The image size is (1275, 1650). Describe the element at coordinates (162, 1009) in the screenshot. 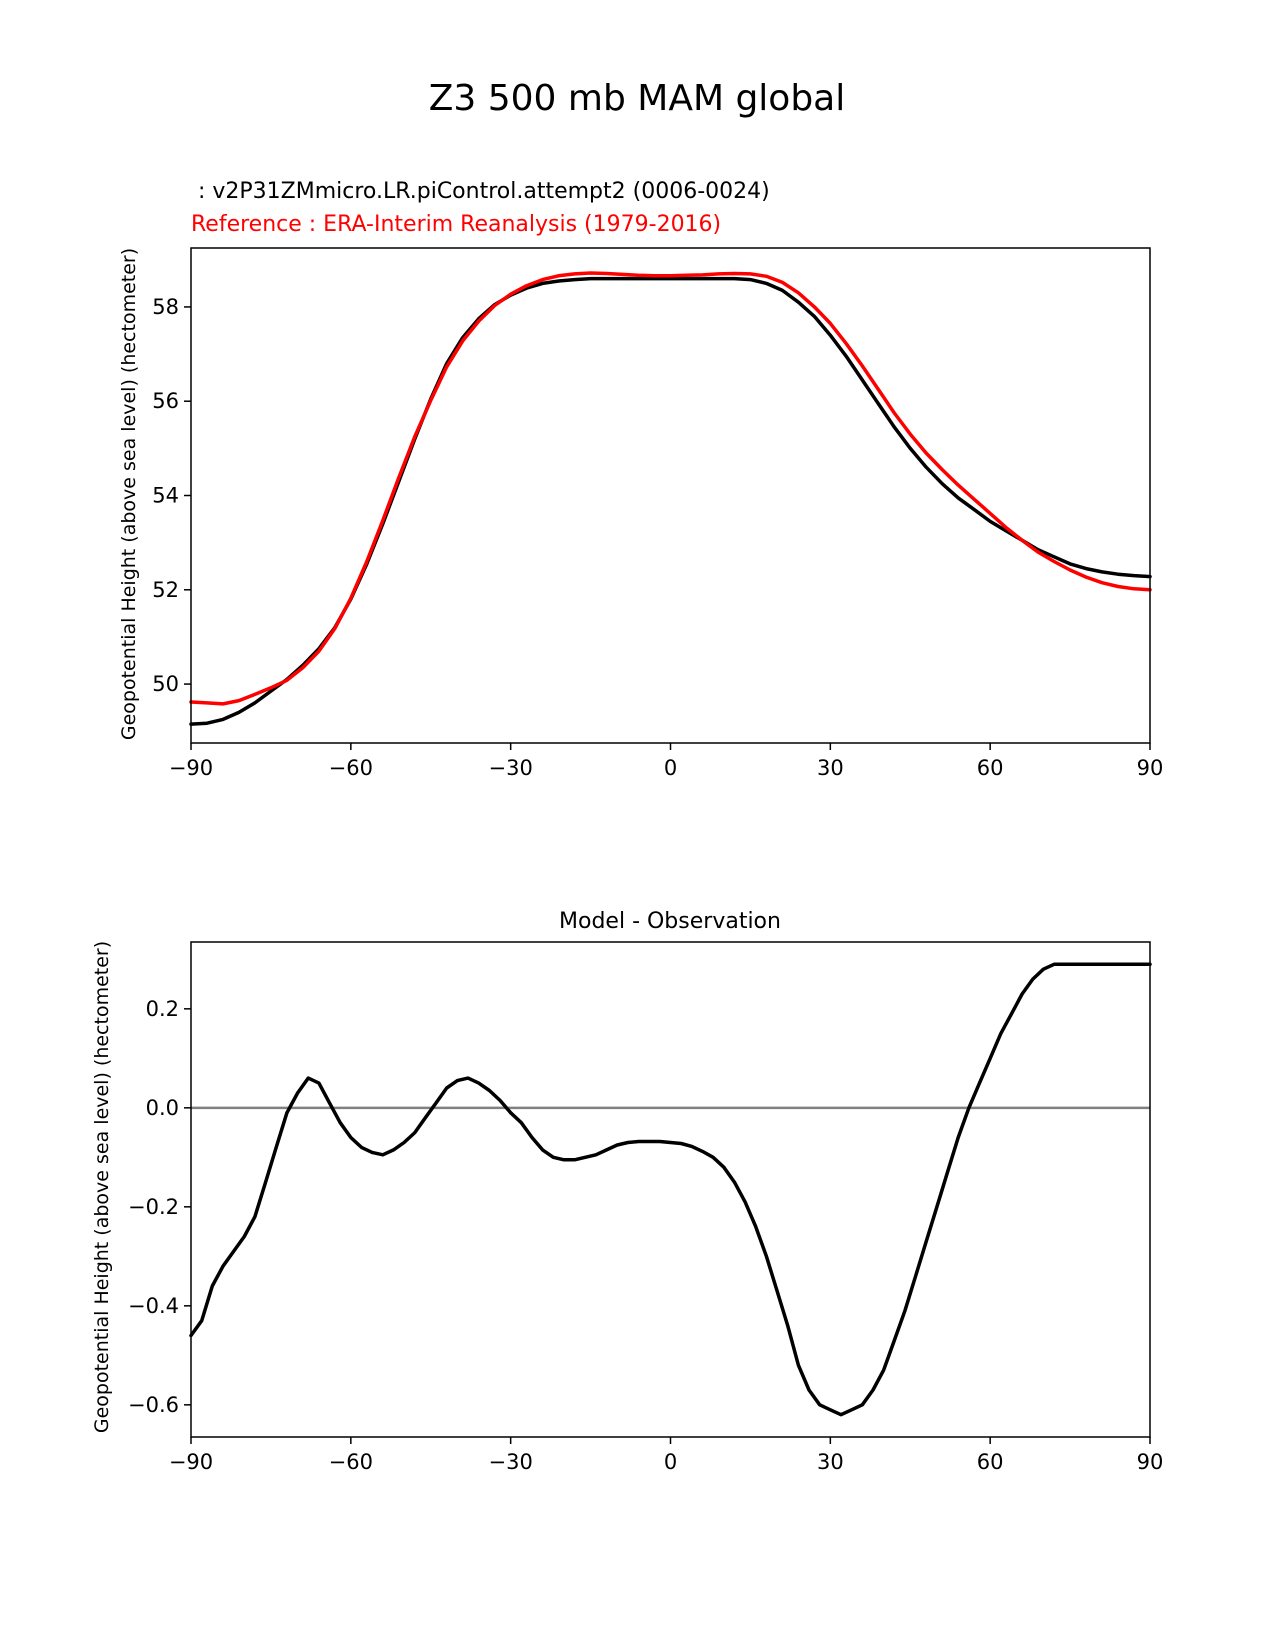

I see `y-tick-label: 0.2` at that location.